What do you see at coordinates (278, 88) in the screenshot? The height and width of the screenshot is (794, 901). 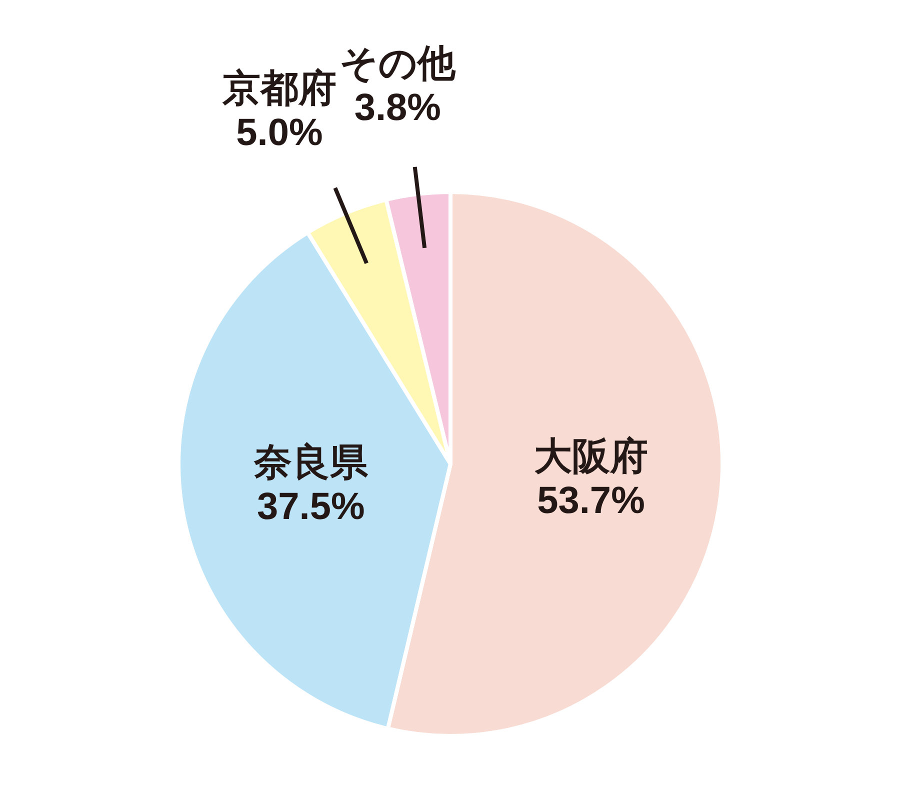 I see `slice-label: 京都府` at bounding box center [278, 88].